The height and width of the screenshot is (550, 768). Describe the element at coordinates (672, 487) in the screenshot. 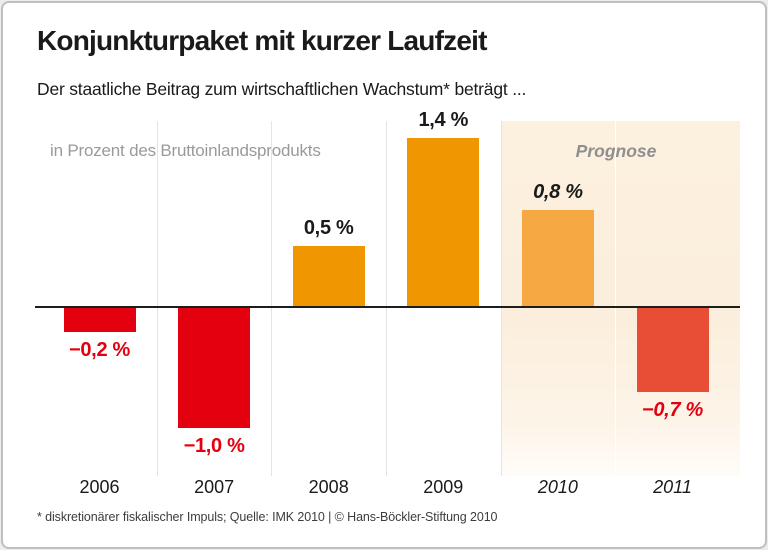

I see `year-label-2011: 2011` at that location.